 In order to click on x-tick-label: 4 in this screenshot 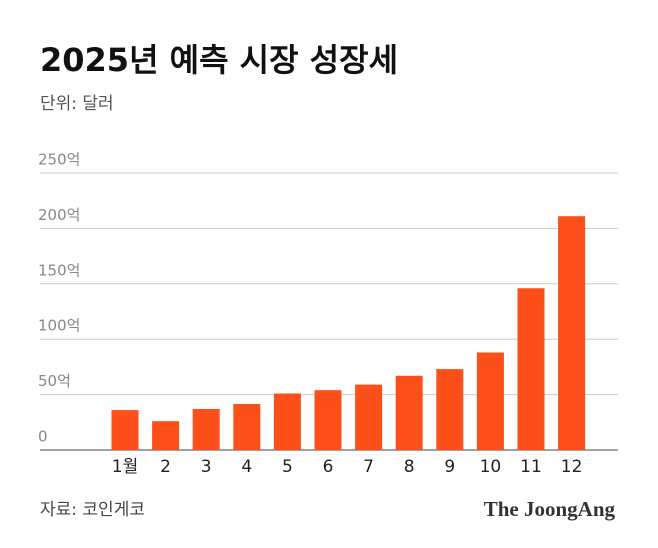, I will do `click(246, 467)`.